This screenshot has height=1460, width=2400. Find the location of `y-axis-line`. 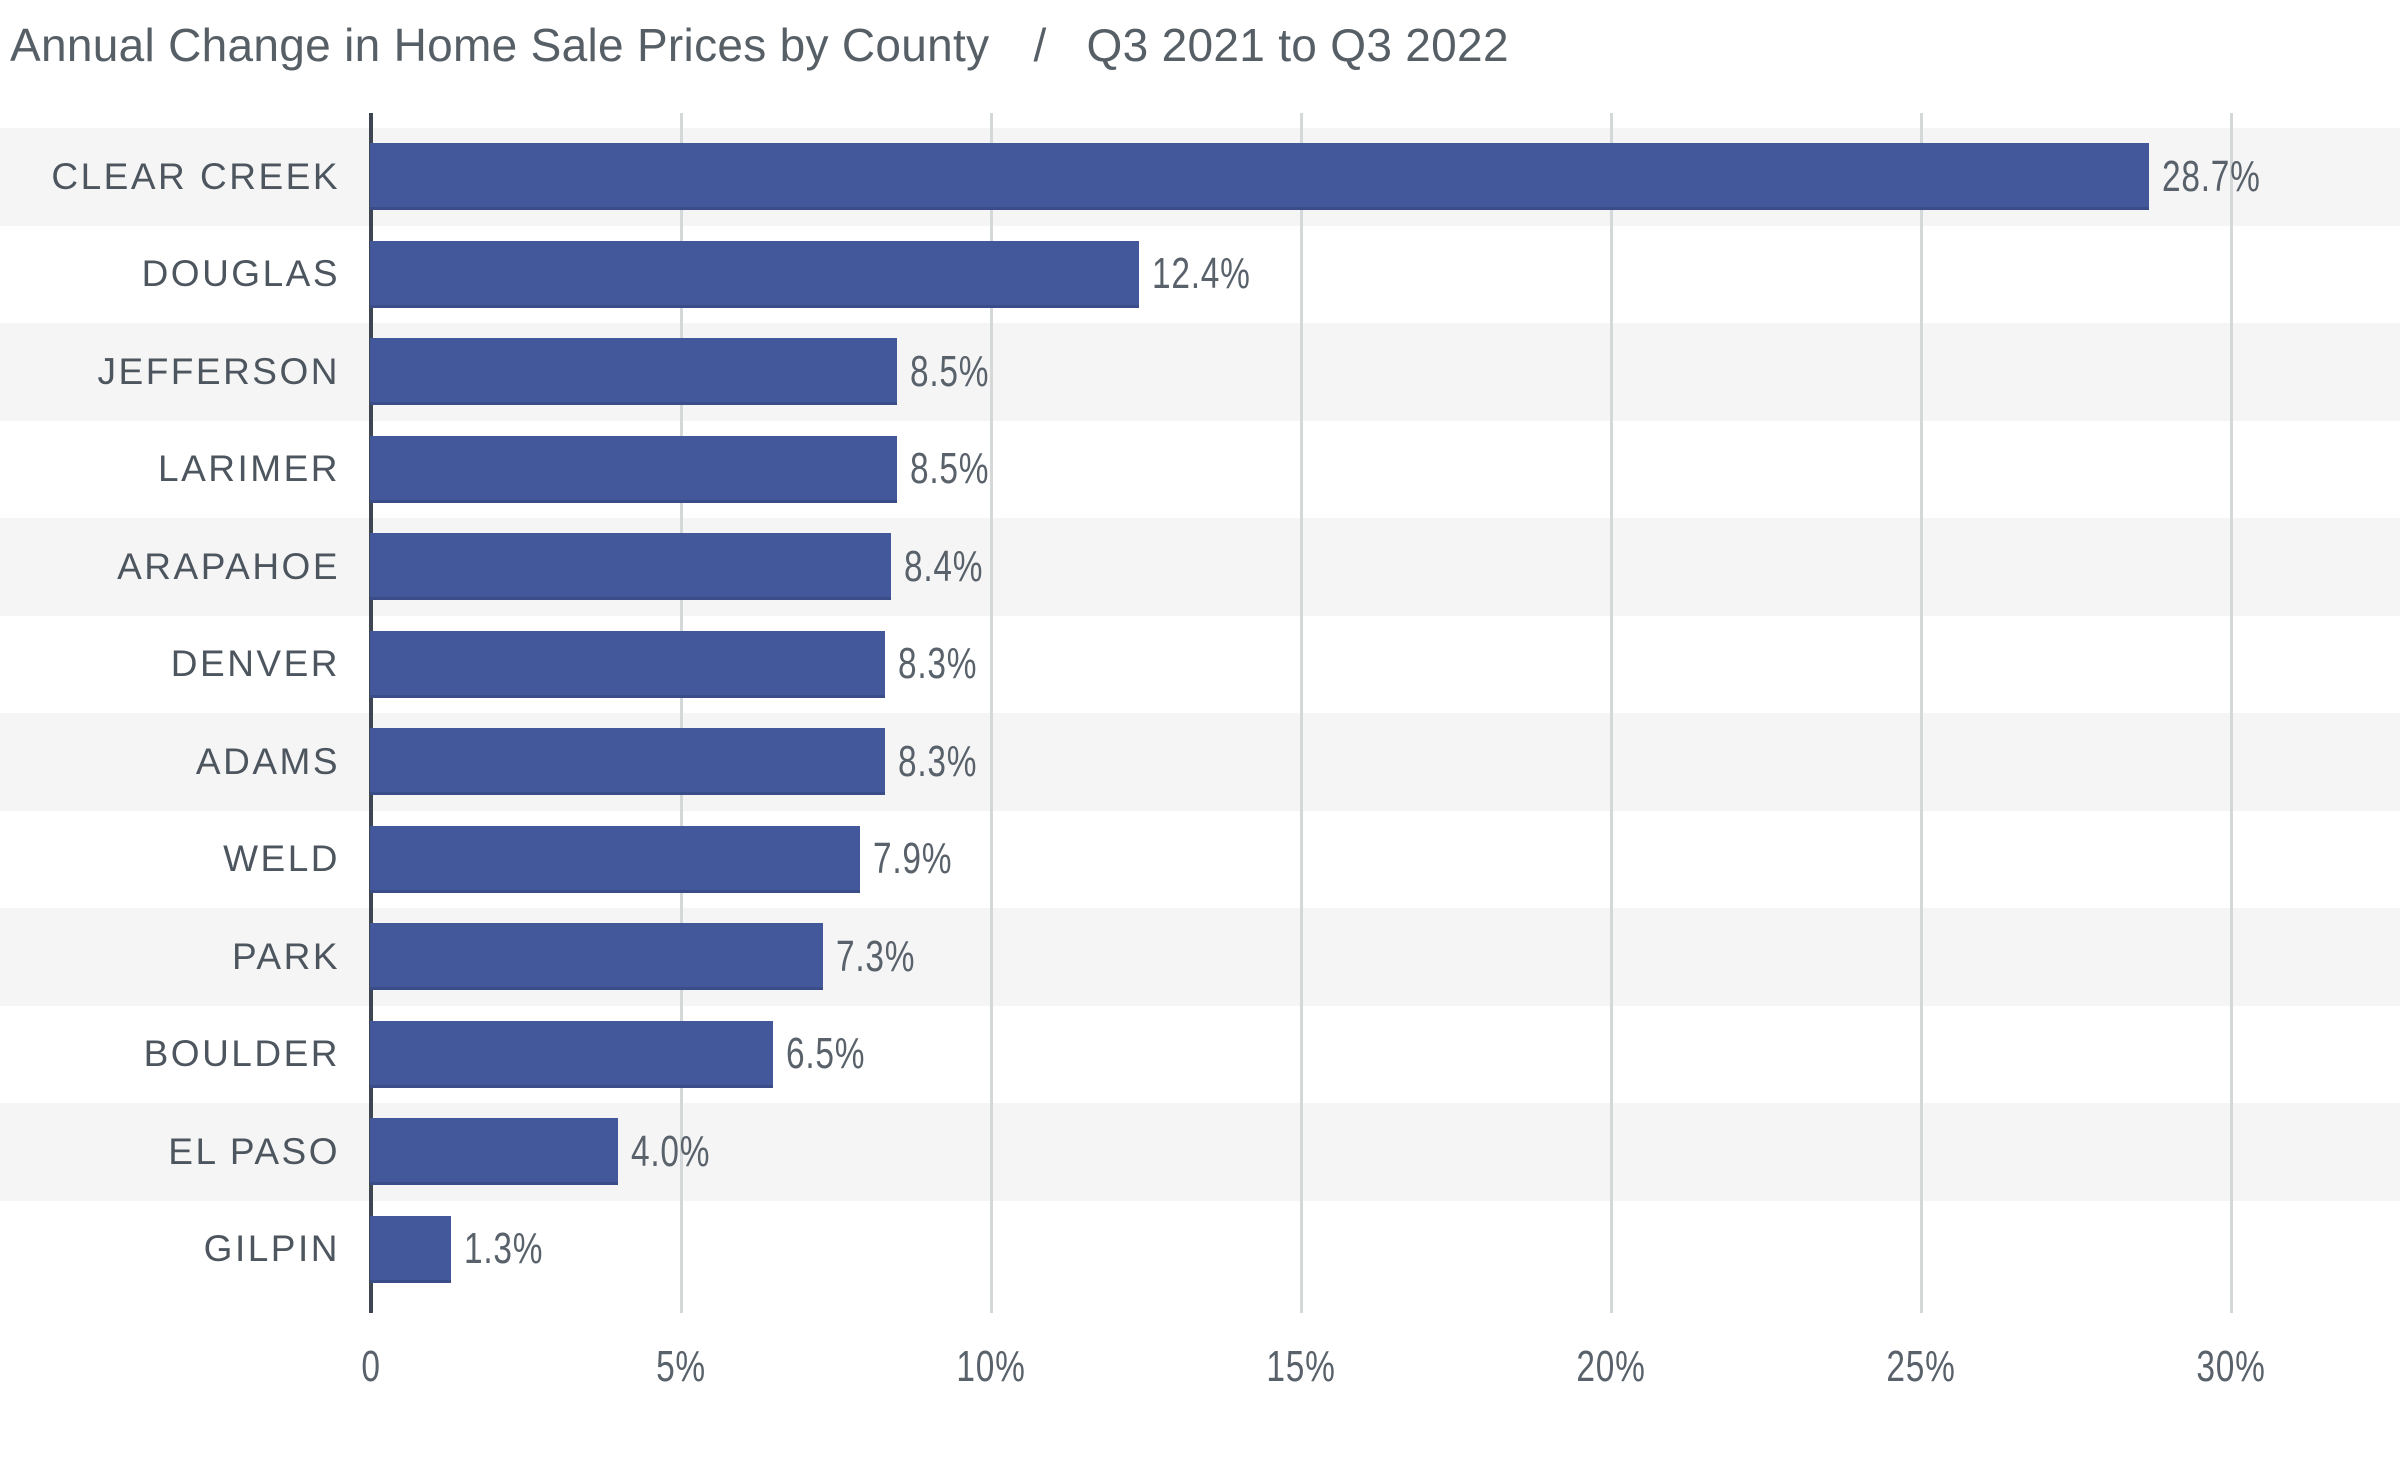

y-axis-line is located at coordinates (371, 713).